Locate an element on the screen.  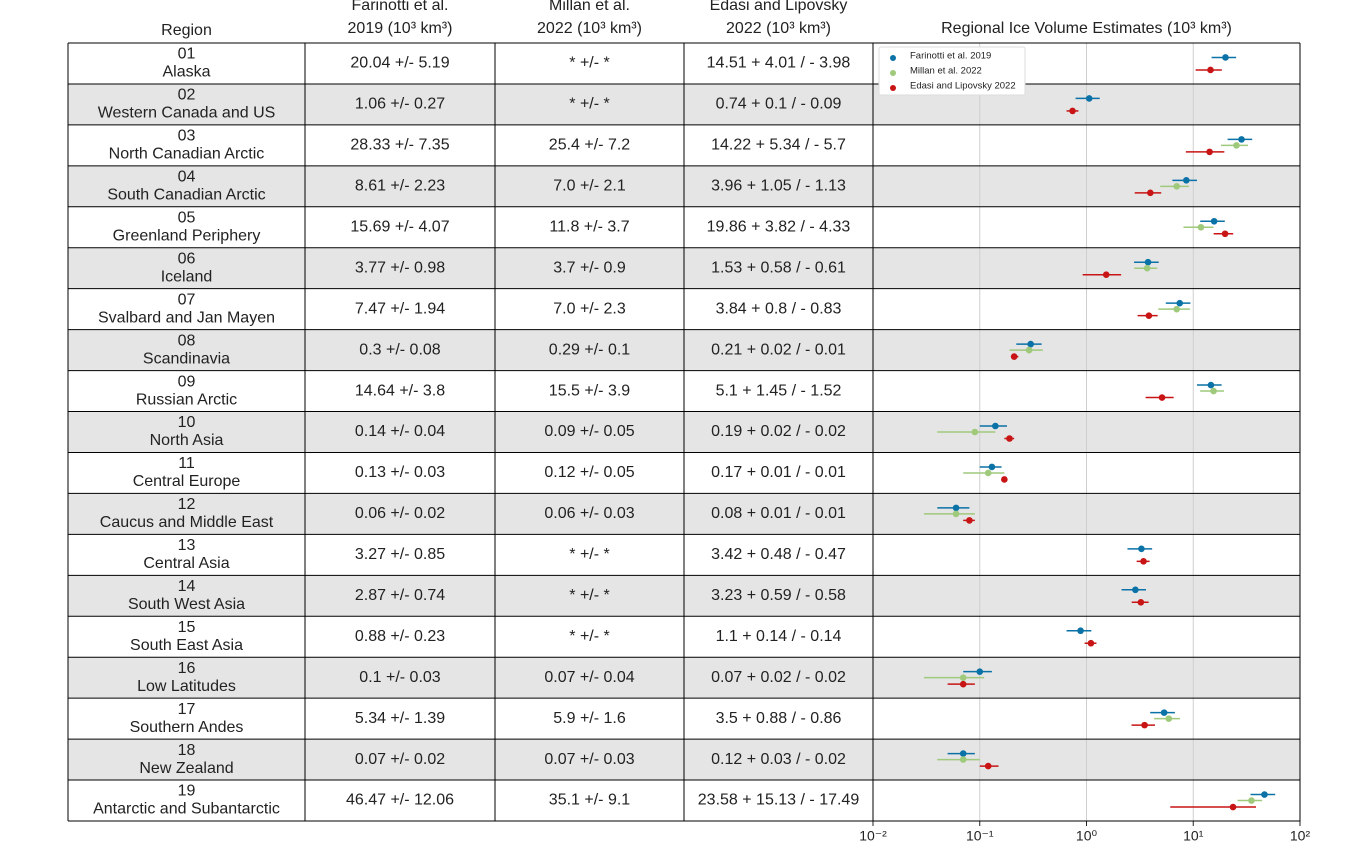
x-tick-label: 10¹ is located at coordinates (1193, 836).